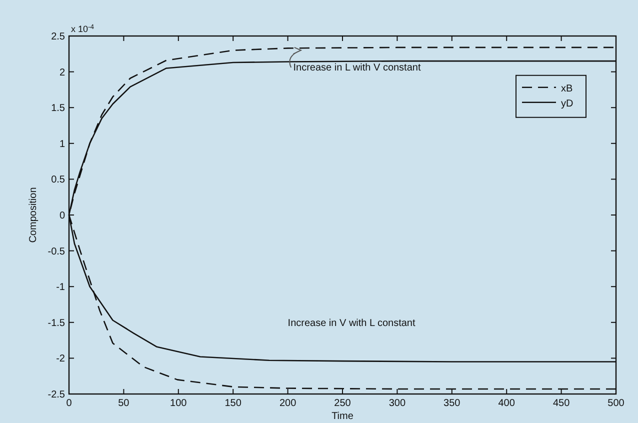  I want to click on y-tick-label: 0, so click(62, 216).